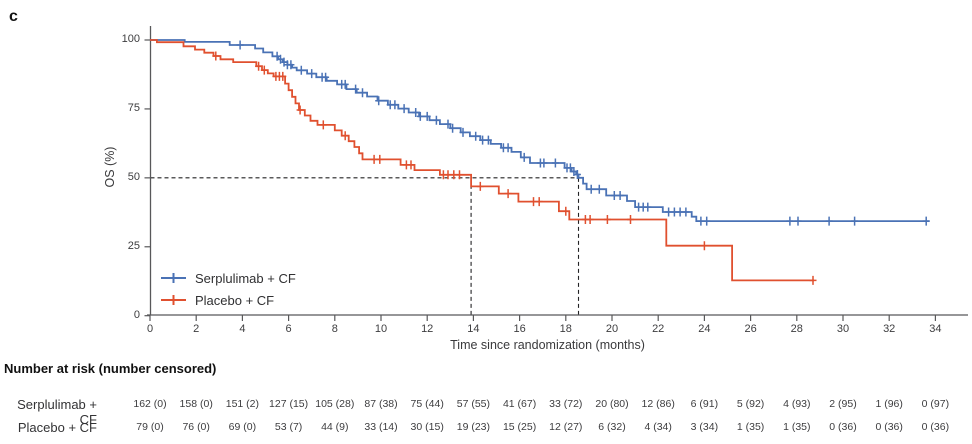 The height and width of the screenshot is (444, 972). I want to click on risk-row-label-serplulimab: Serplulimab + CF, so click(57, 412).